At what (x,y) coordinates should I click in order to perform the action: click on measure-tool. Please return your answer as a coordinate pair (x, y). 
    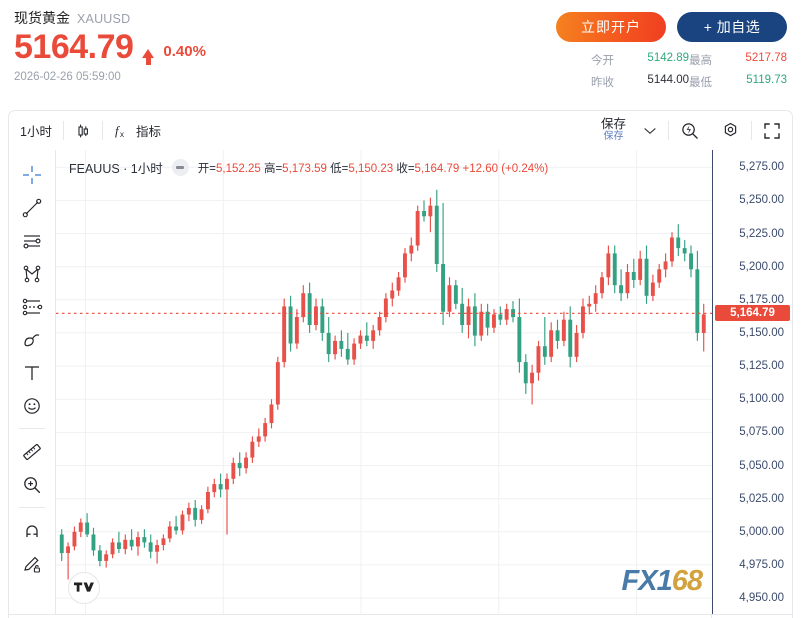
    Looking at the image, I should click on (32, 451).